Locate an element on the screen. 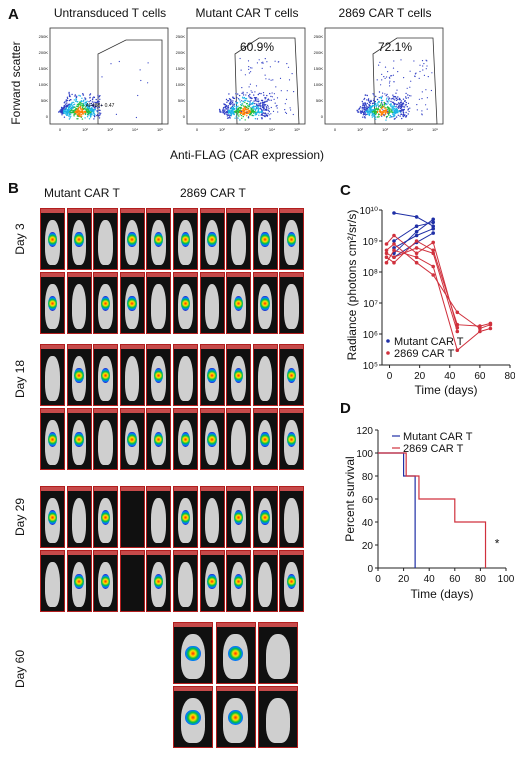 The height and width of the screenshot is (757, 520). survival-ytick-label: 60 is located at coordinates (368, 500).